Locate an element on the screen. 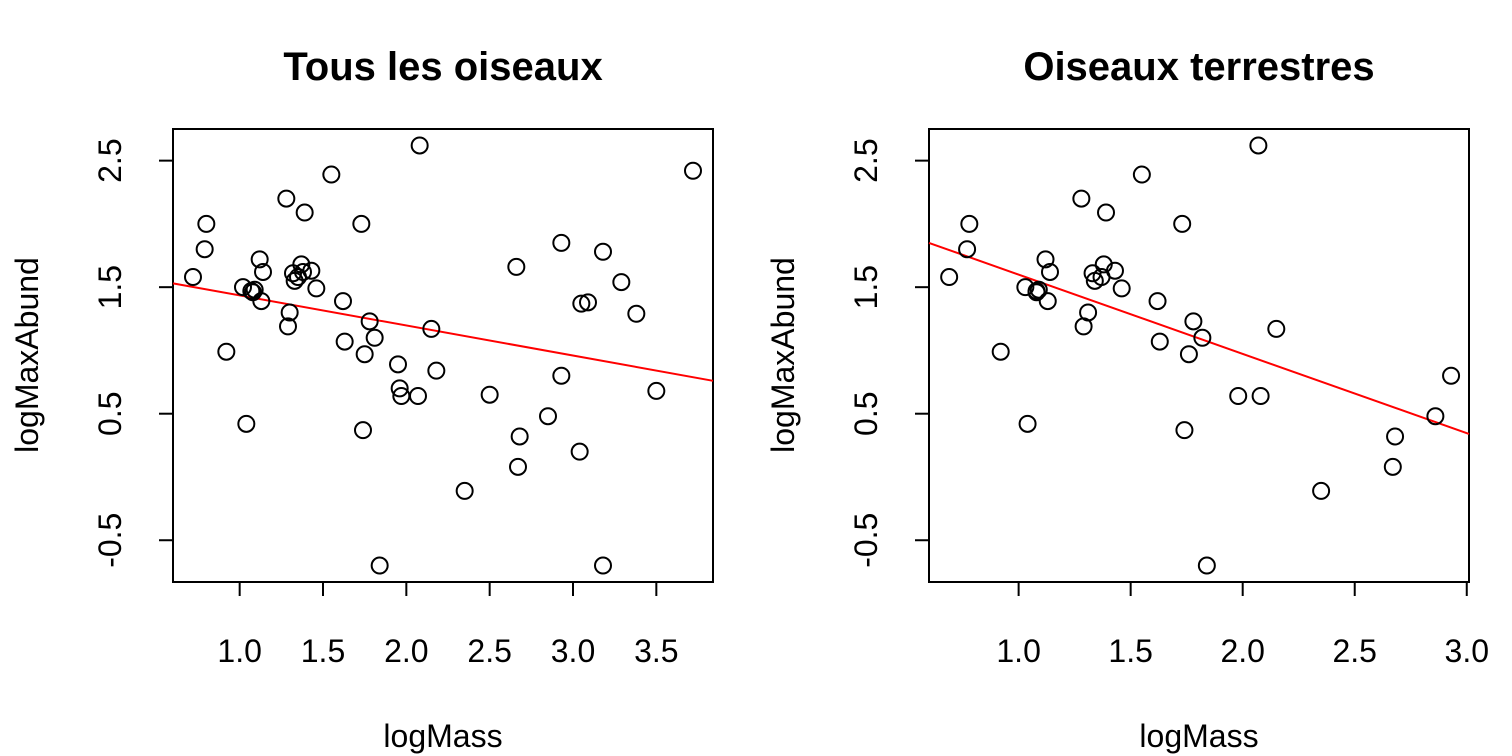  x-tick-label: 3.5 is located at coordinates (656, 651).